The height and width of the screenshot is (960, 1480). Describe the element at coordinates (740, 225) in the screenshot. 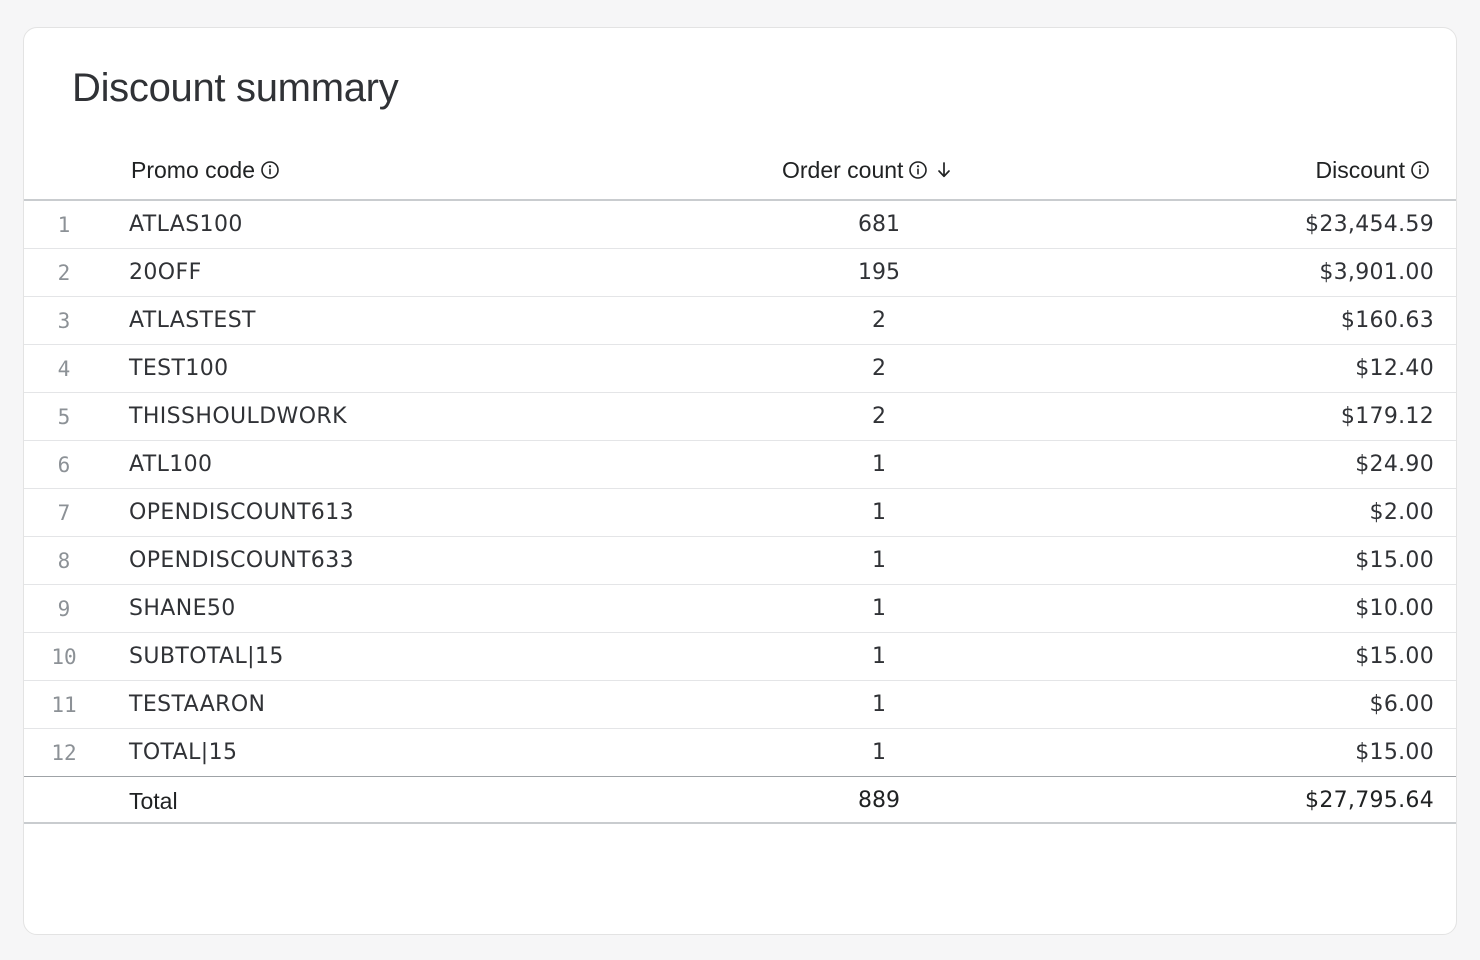

I see `table-row: 1 ATLAS100 681 $23,454.59` at that location.